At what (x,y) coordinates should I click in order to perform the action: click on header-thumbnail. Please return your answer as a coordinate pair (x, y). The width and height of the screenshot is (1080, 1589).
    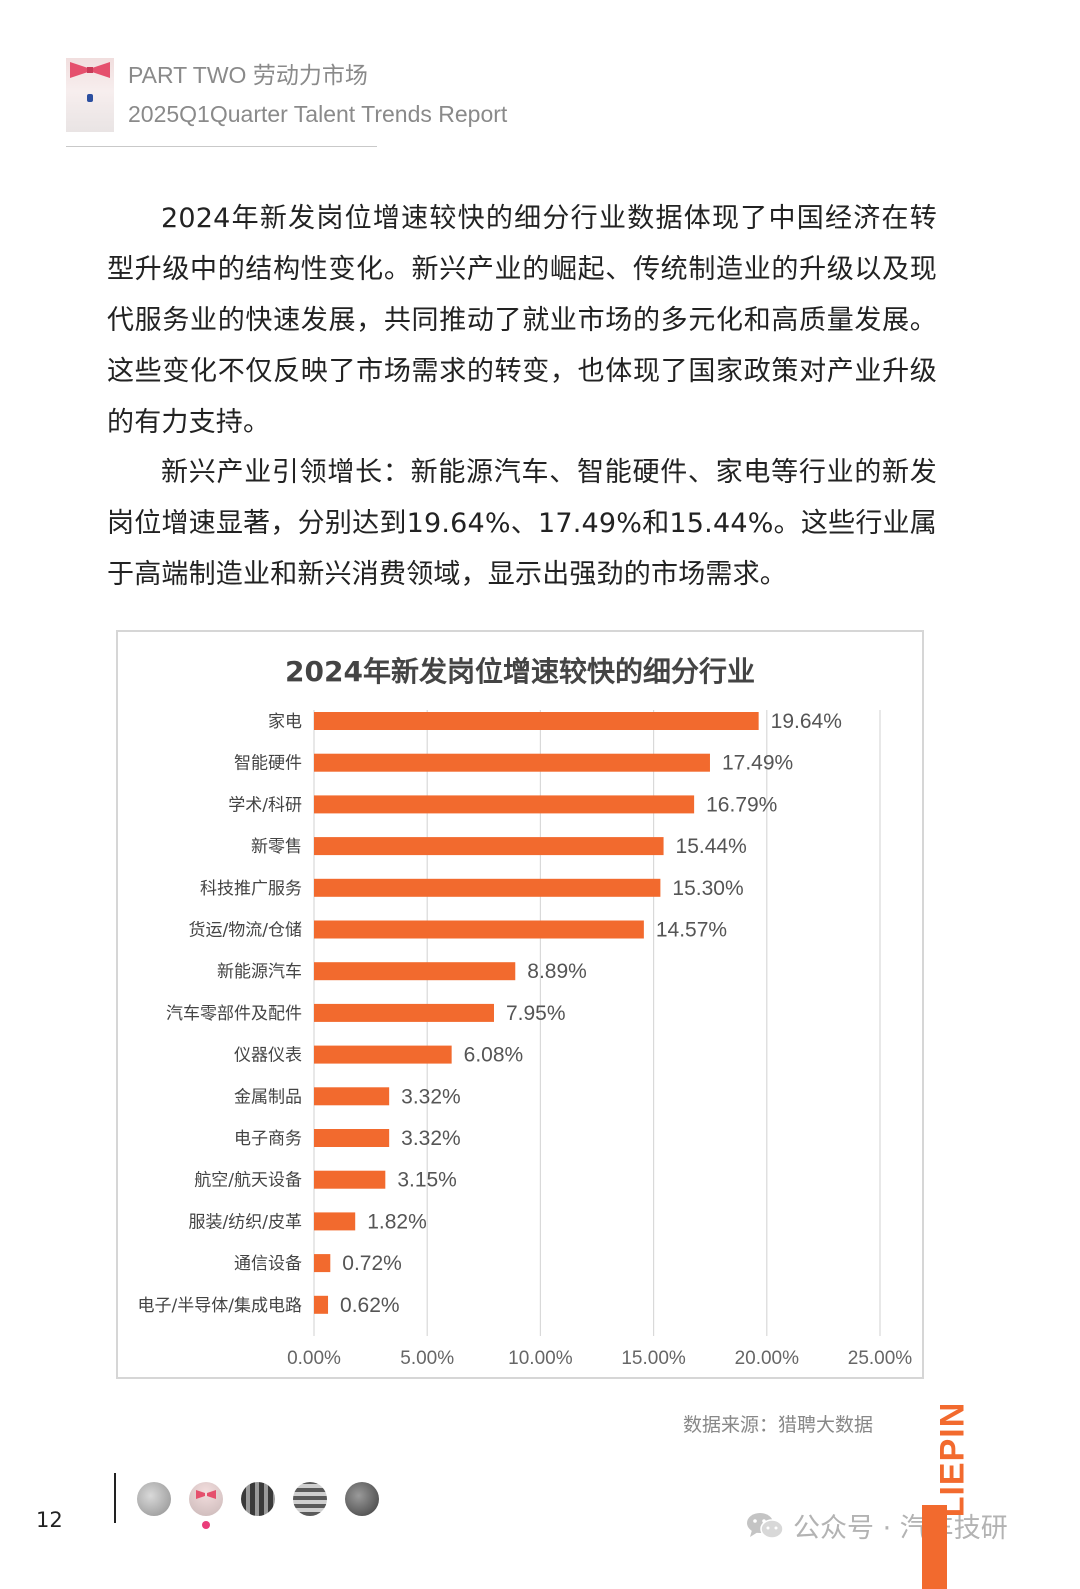
    Looking at the image, I should click on (90, 95).